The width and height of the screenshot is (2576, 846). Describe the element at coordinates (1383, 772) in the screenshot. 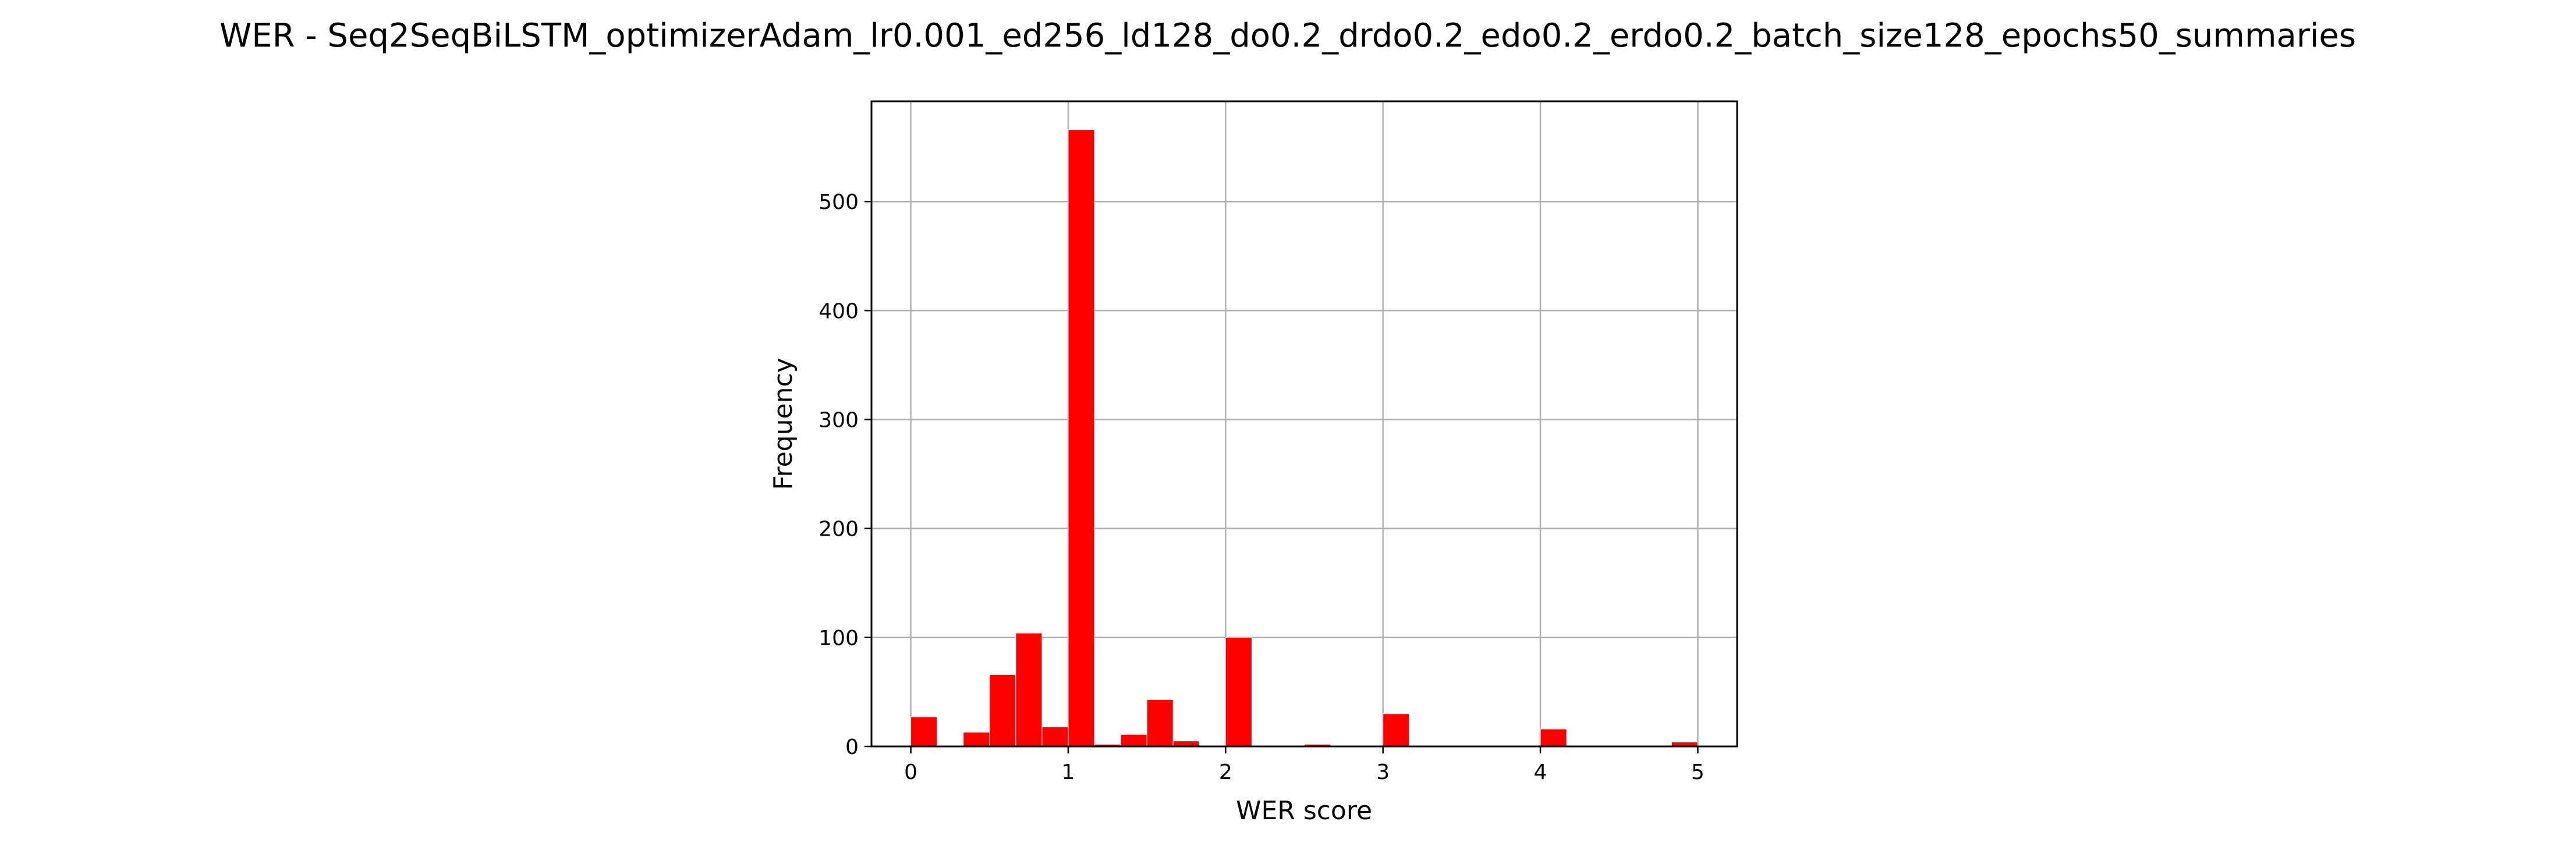

I see `x-tick-label: 3` at that location.